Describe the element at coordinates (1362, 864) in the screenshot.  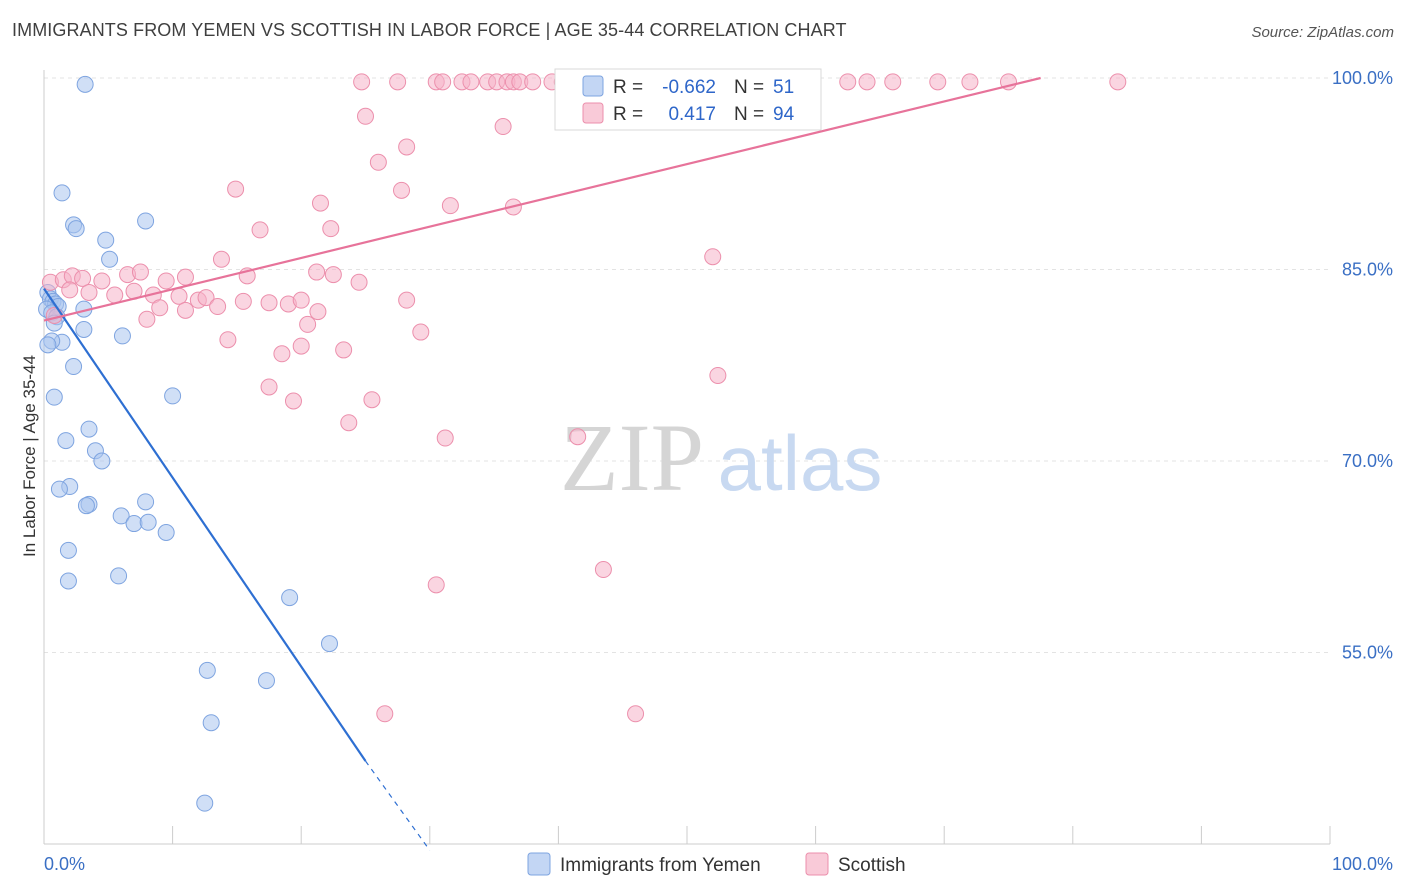
I see `x-tick-label-100: 100.0%` at that location.